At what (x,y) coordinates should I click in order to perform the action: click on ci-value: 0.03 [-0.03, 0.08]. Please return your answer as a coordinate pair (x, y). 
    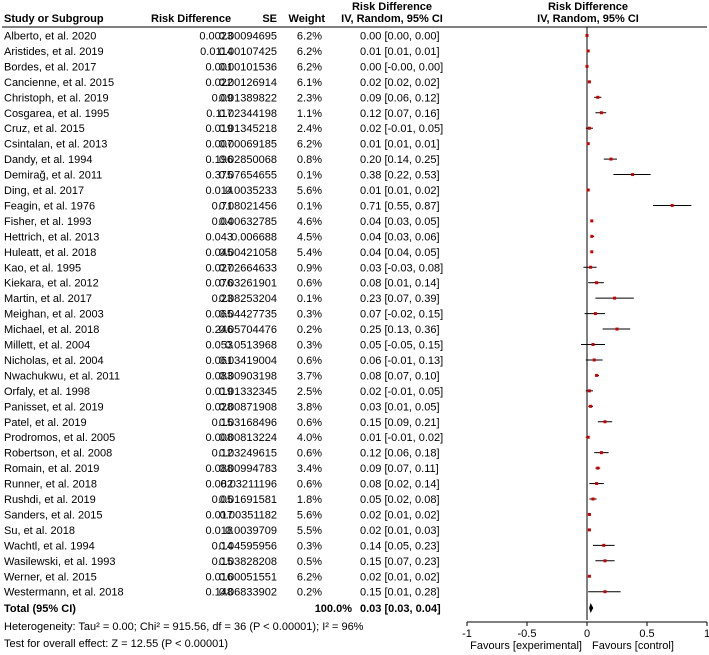
    Looking at the image, I should click on (401, 268).